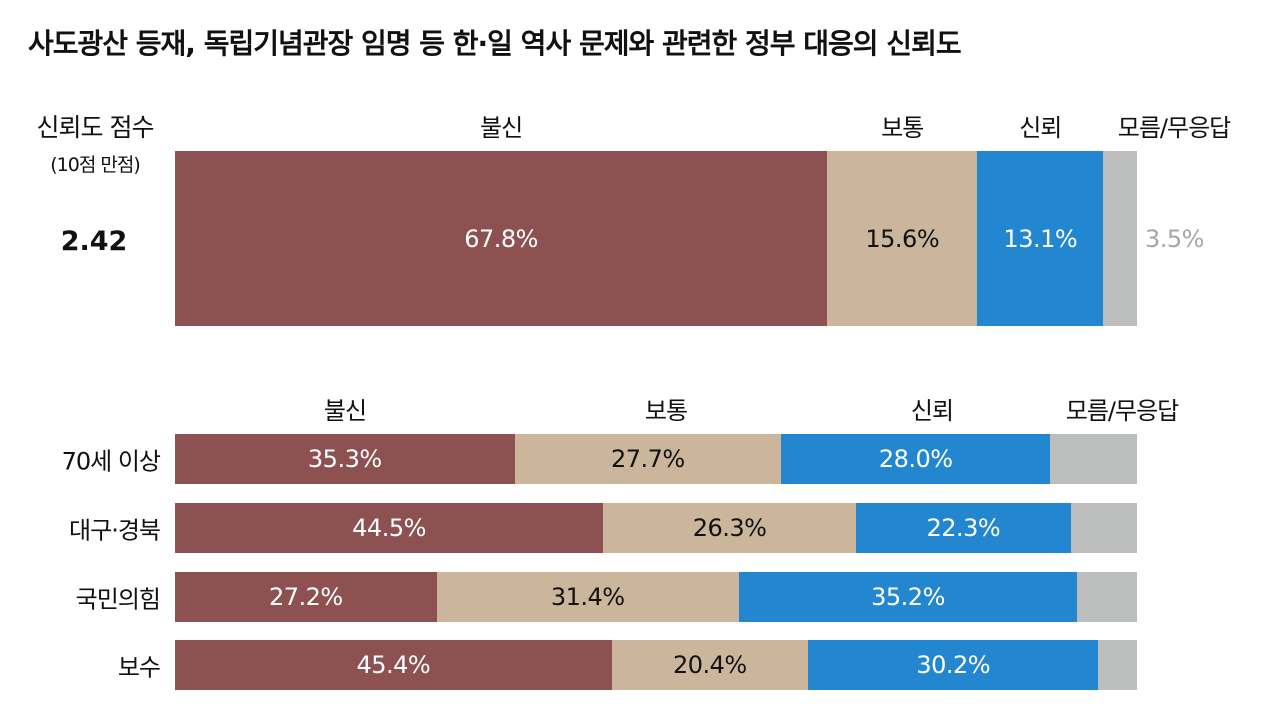 Image resolution: width=1280 pixels, height=724 pixels. I want to click on segment-normal: 15.6%, so click(902, 238).